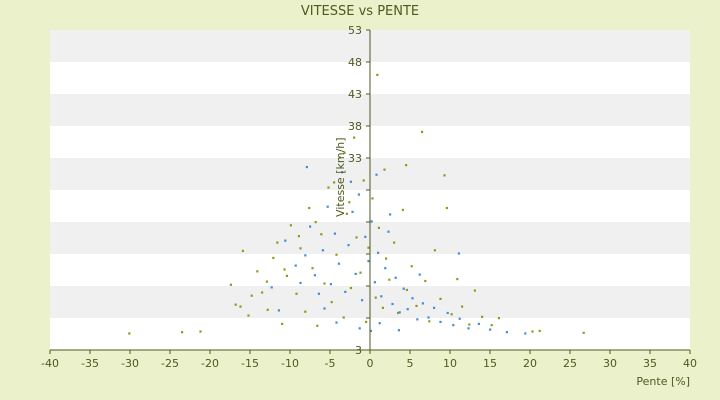 This screenshot has width=720, height=400. I want to click on x-tick-label: -35, so click(90, 363).